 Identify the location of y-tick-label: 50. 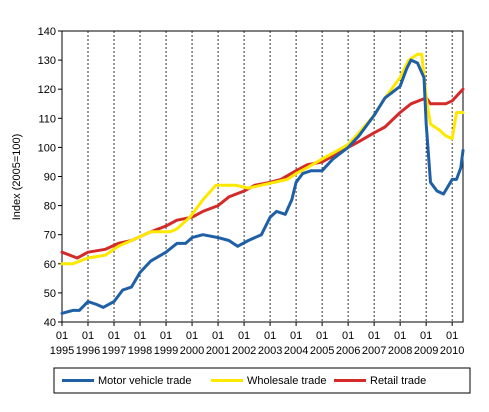
(50, 294).